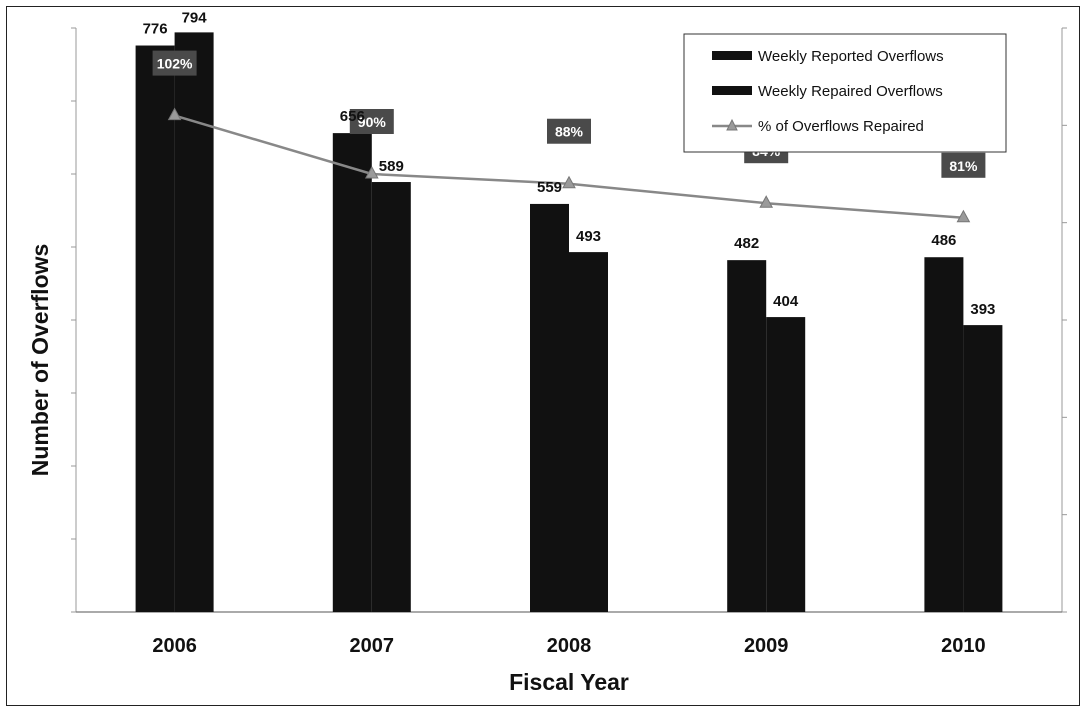  What do you see at coordinates (766, 646) in the screenshot?
I see `x-tick-label: 2009` at bounding box center [766, 646].